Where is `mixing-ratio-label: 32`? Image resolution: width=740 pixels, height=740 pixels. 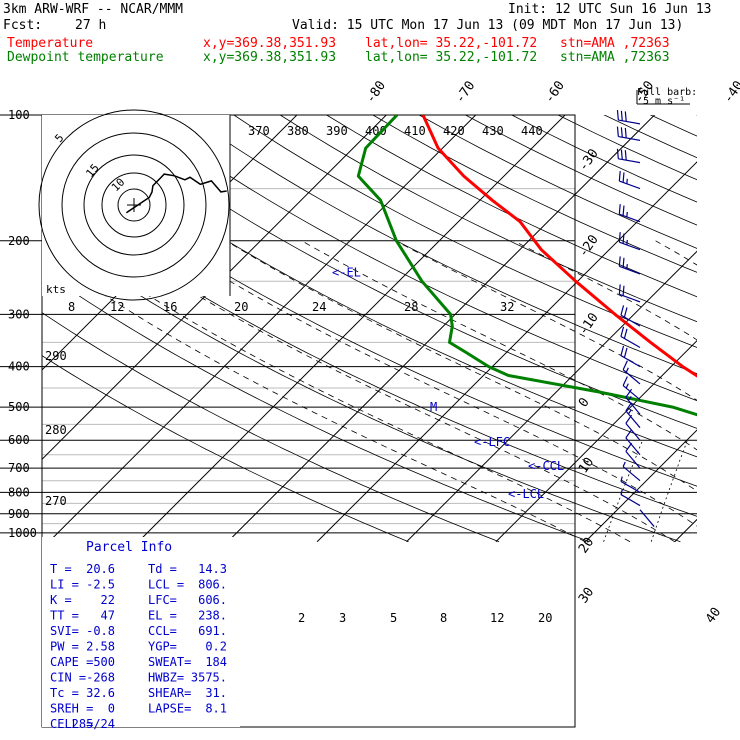
mixing-ratio-label: 32 is located at coordinates (507, 307).